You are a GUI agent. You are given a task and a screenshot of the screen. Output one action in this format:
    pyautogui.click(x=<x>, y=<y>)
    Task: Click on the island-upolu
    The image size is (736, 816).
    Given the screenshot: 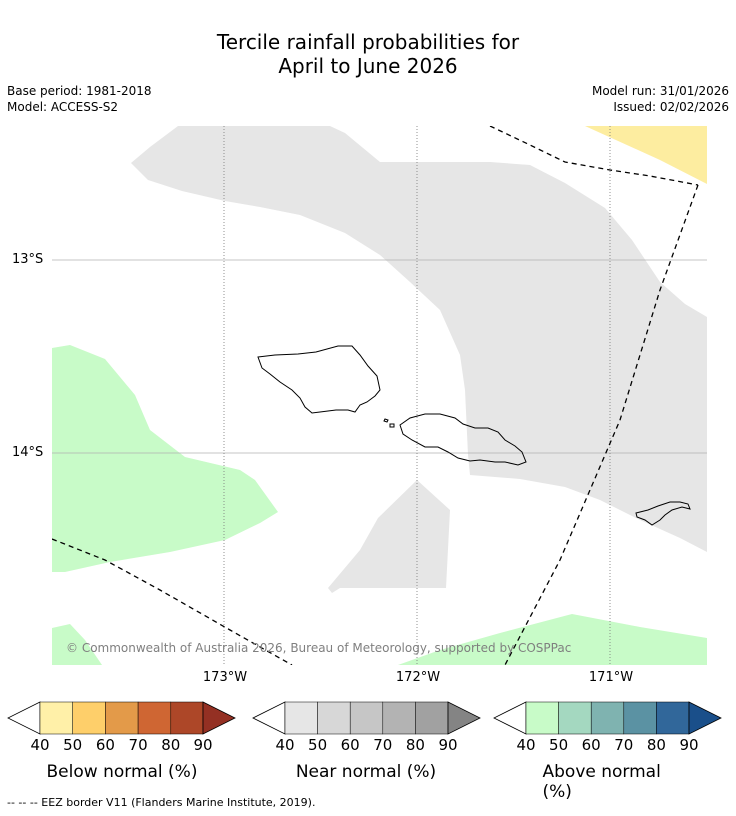 What is the action you would take?
    pyautogui.click(x=463, y=439)
    